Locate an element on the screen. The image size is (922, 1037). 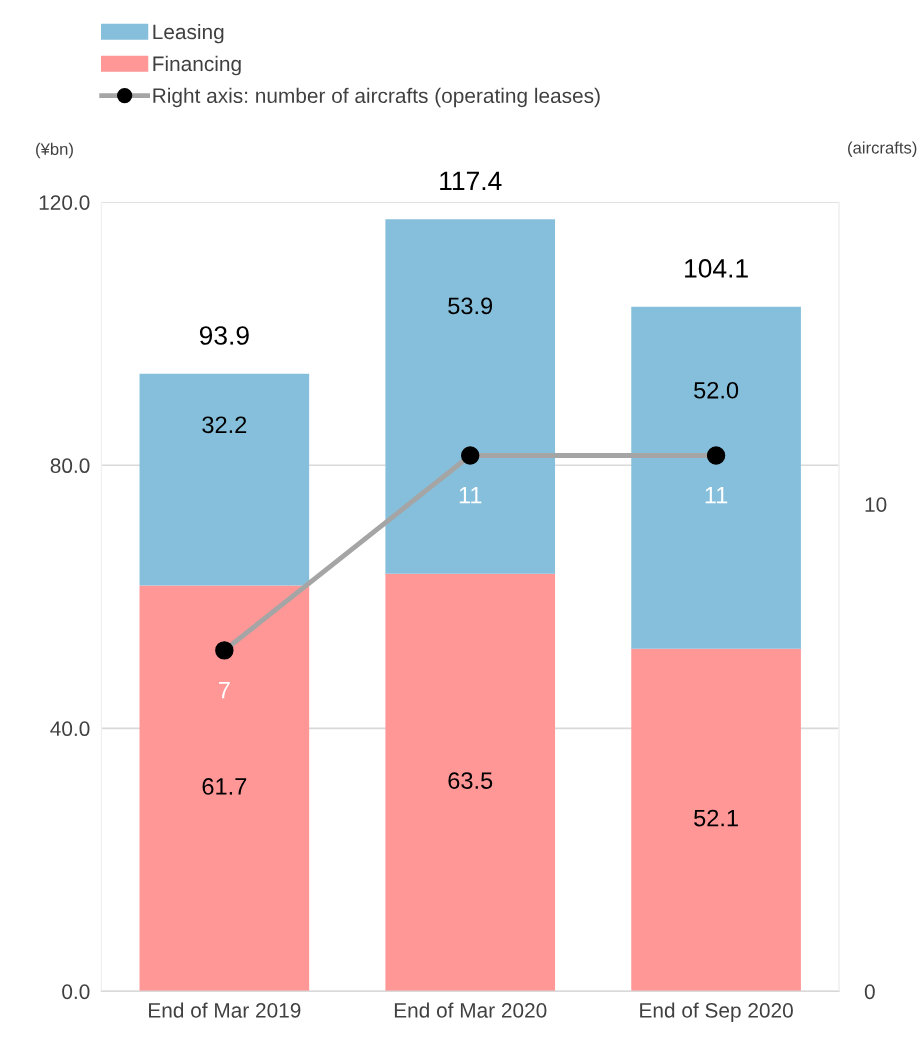
y2-axis-title: (aircrafts) is located at coordinates (882, 149).